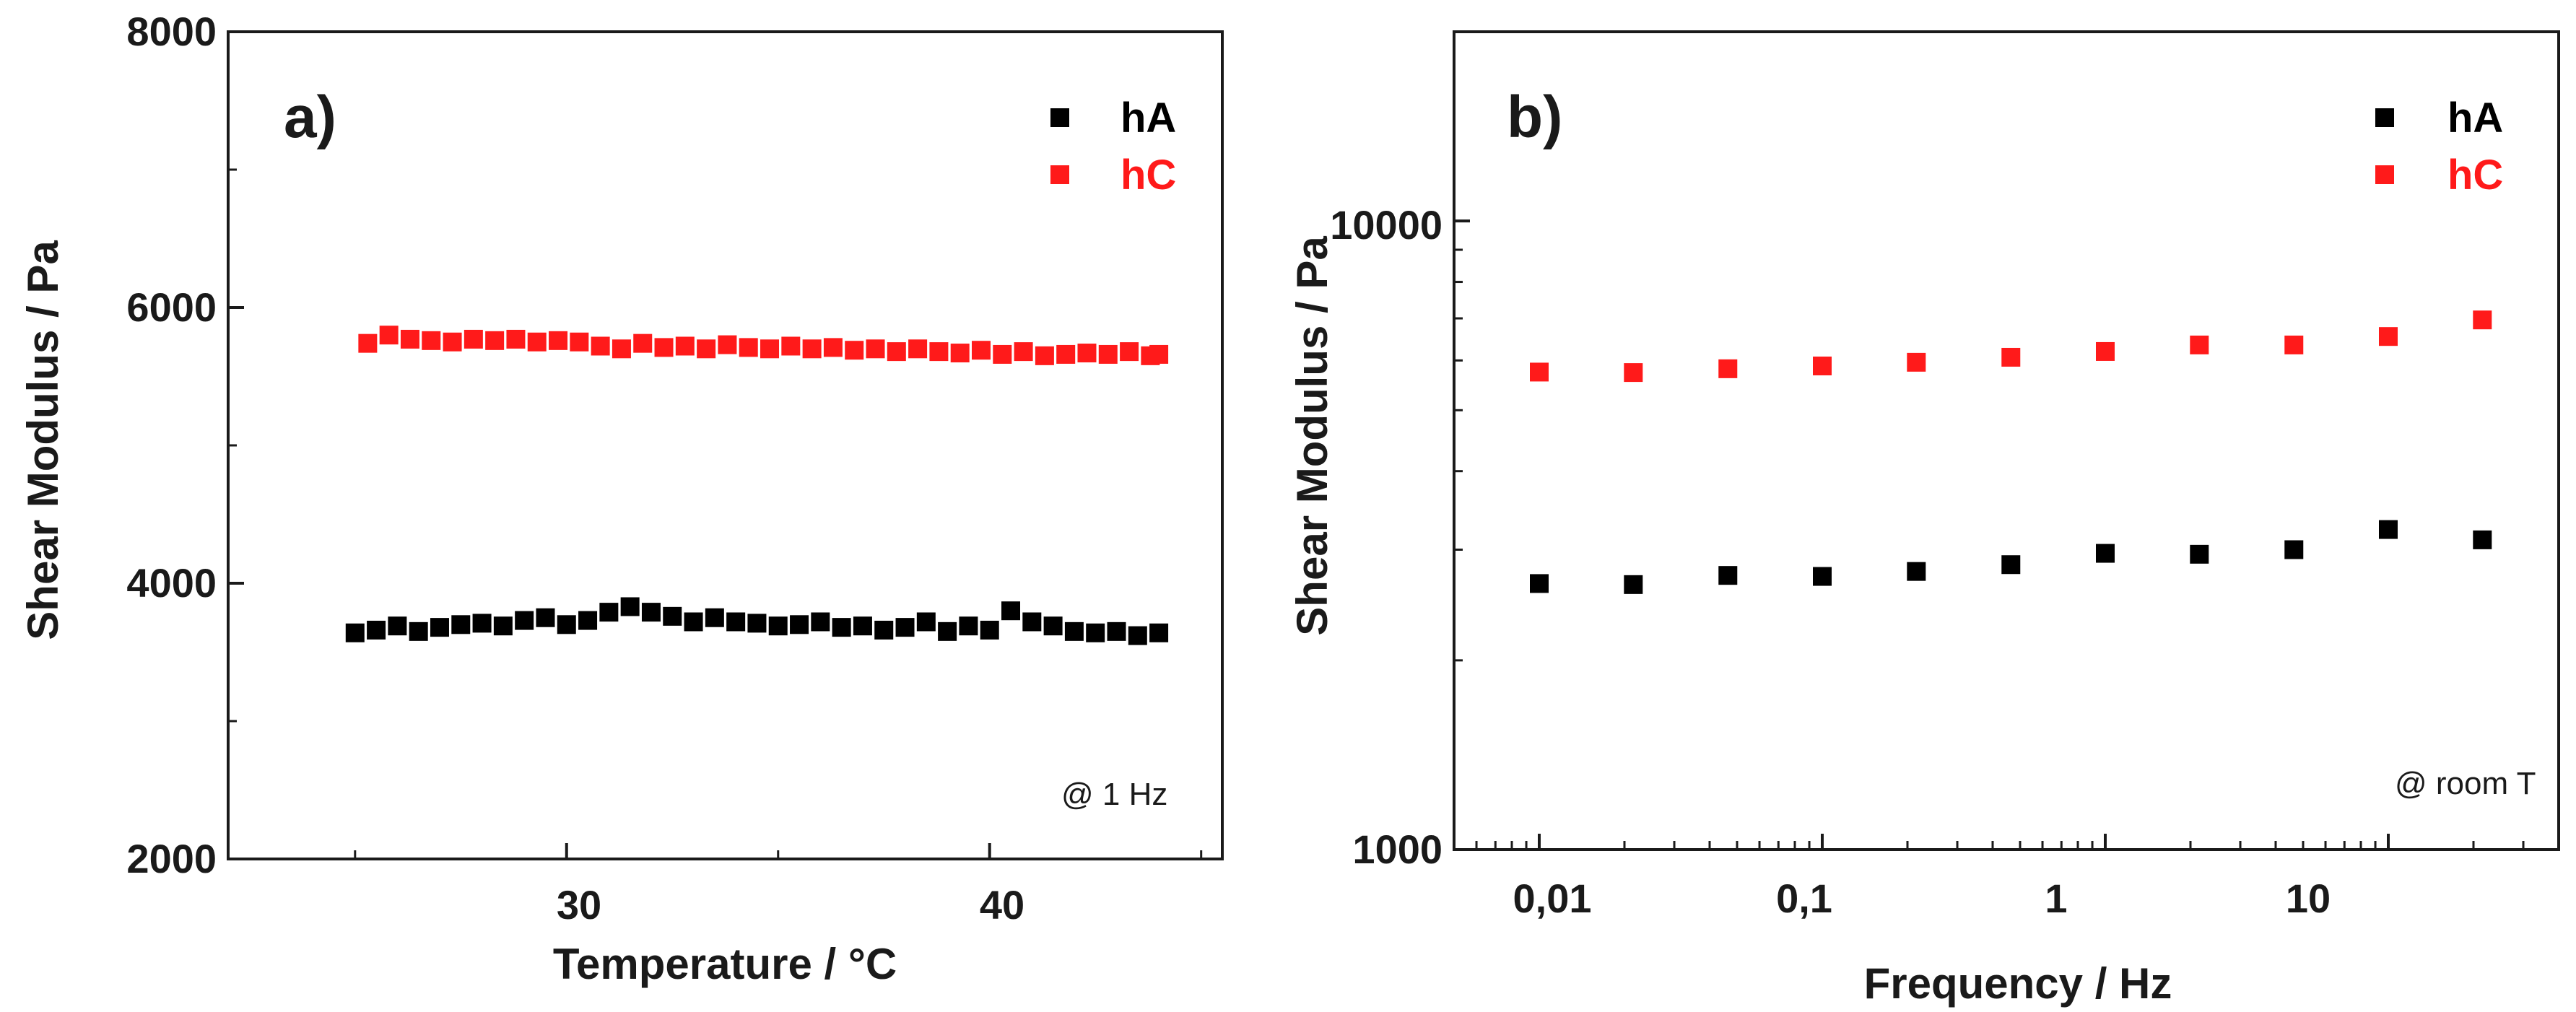  Describe the element at coordinates (1386, 225) in the screenshot. I see `panel-b-ytick-label-10000: 10000` at that location.